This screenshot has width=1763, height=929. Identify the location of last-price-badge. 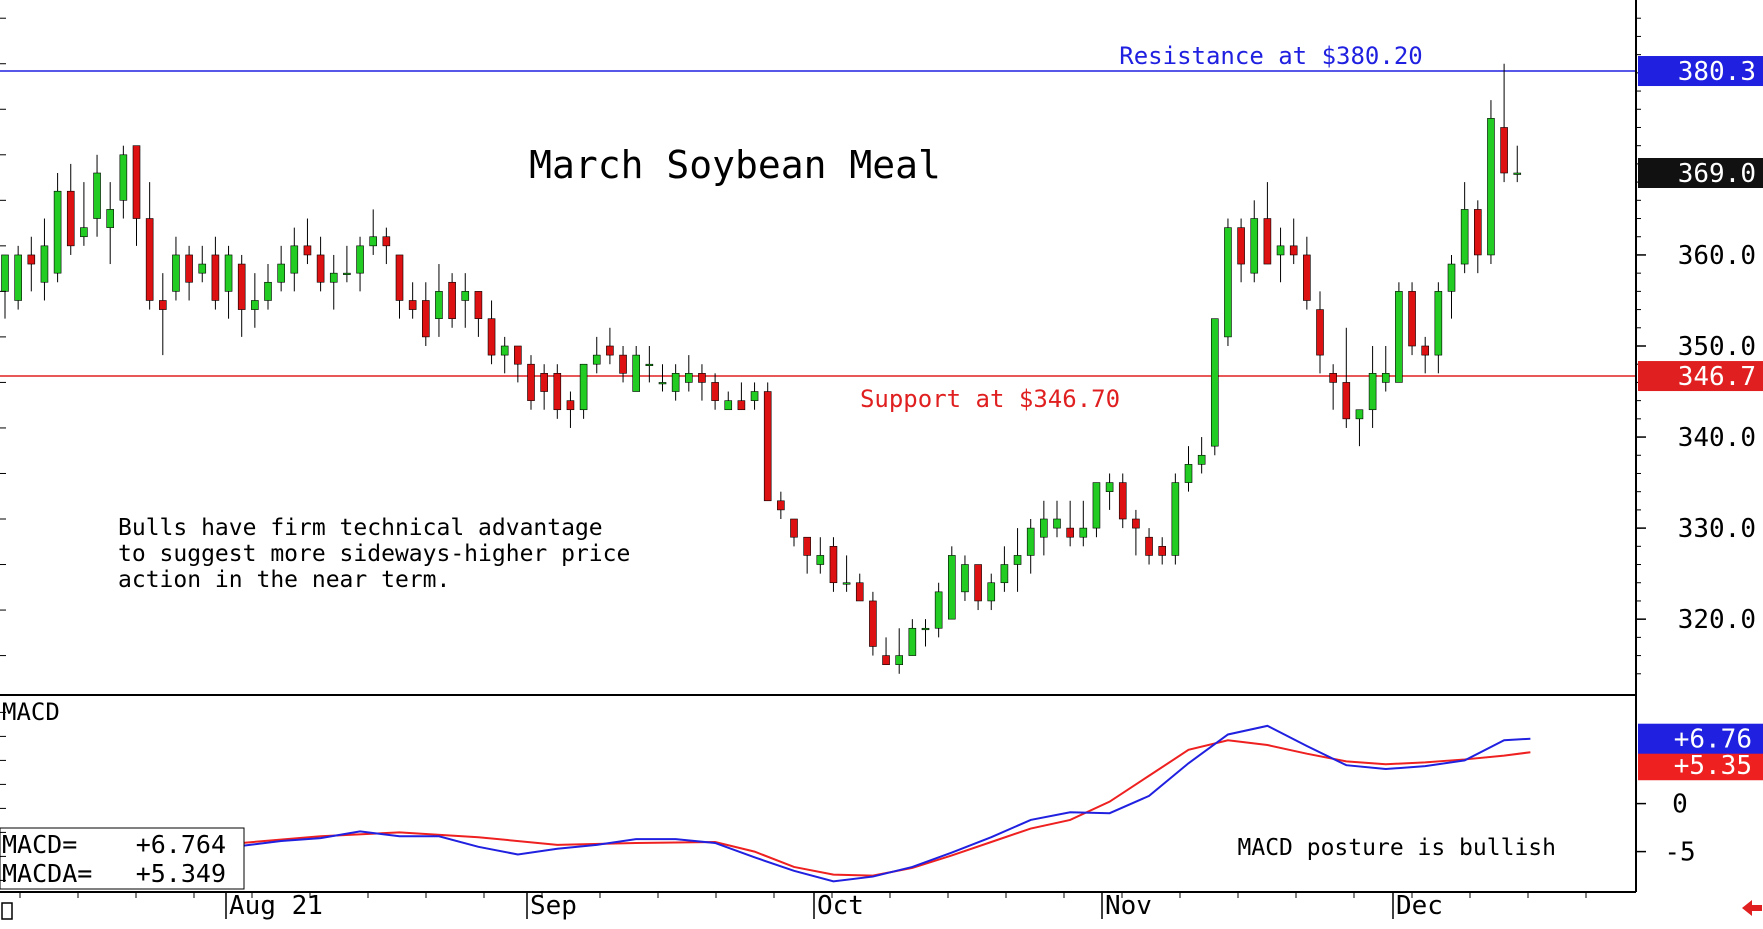
(1700, 173).